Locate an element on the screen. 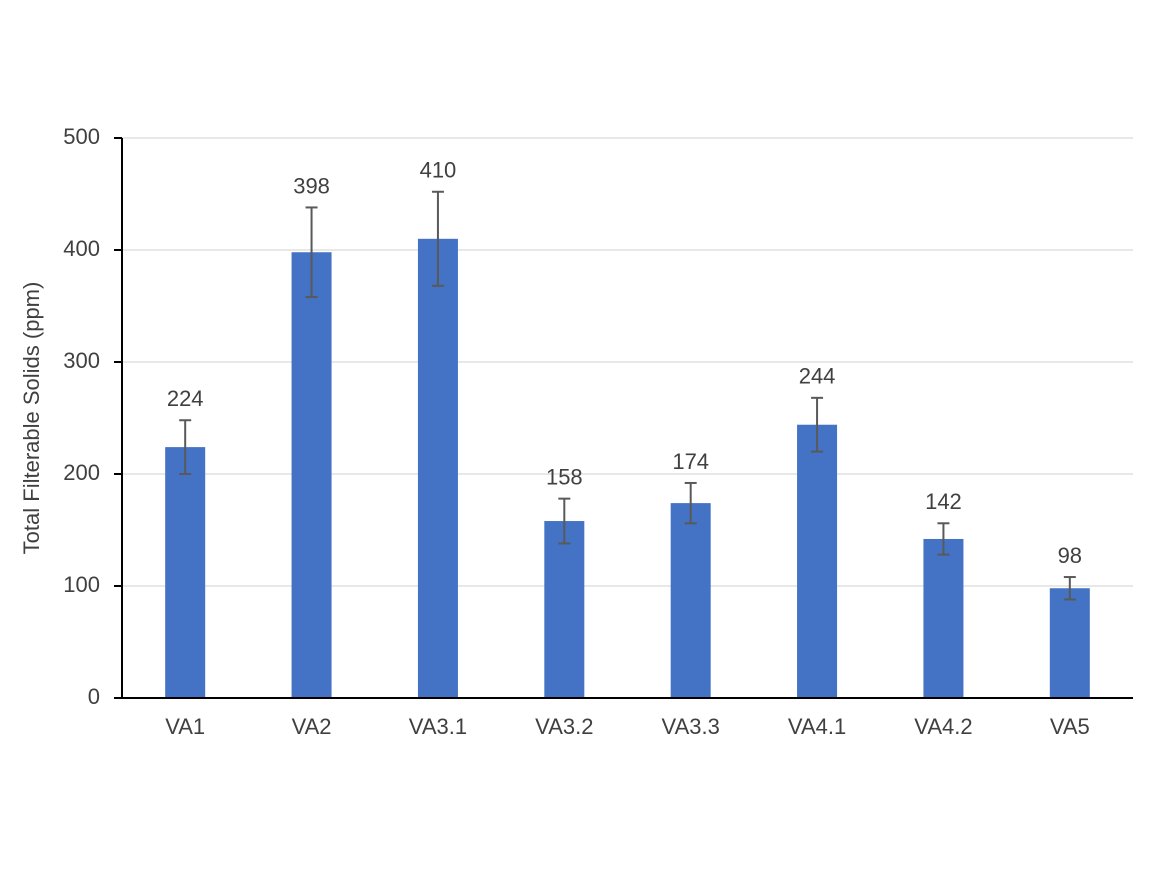 Image resolution: width=1170 pixels, height=878 pixels. y-axis-label: Total Filterable Solids (ppm) is located at coordinates (31, 418).